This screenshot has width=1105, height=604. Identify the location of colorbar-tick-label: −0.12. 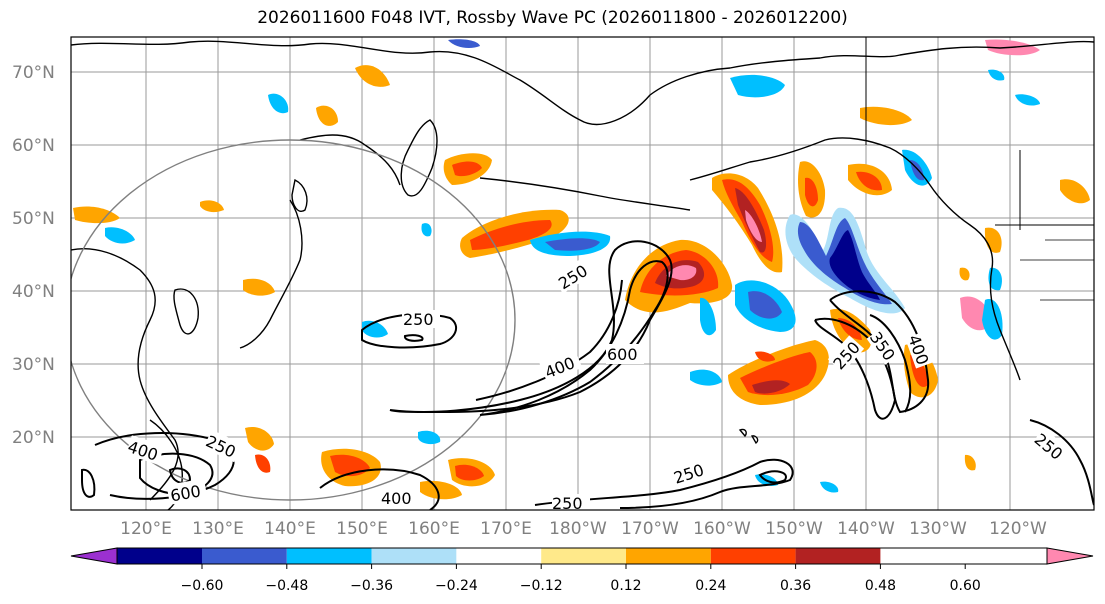
(541, 586).